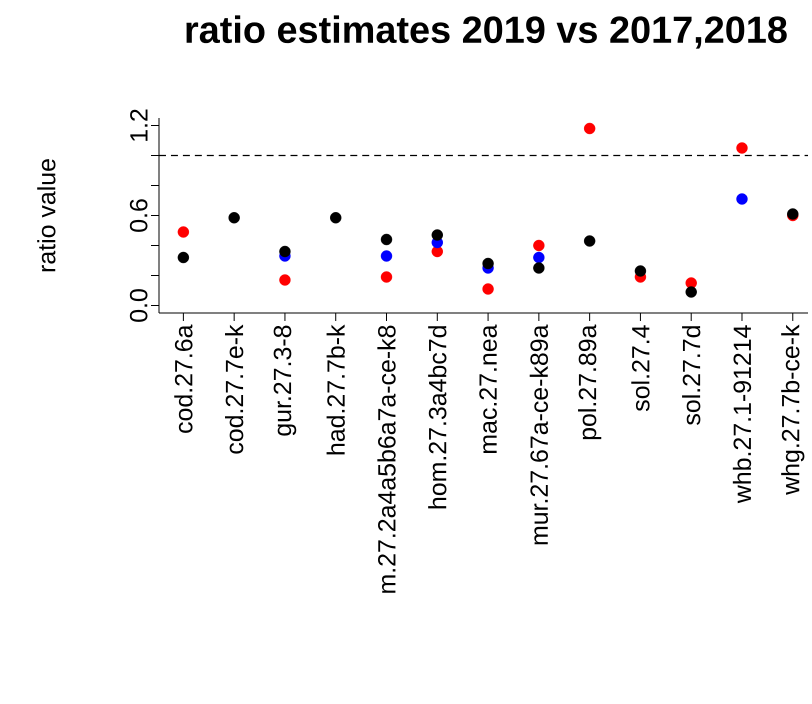 This screenshot has height=704, width=812. I want to click on x-tick-label: cod.27.7e-k, so click(234, 389).